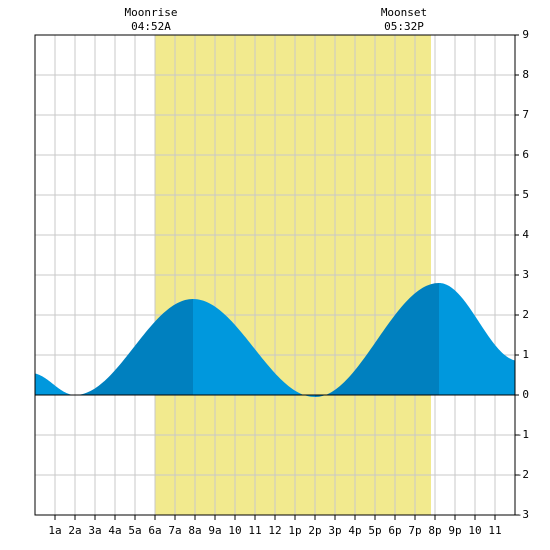 Image resolution: width=550 pixels, height=550 pixels. Describe the element at coordinates (454, 530) in the screenshot. I see `x-tick-label: 9p` at that location.